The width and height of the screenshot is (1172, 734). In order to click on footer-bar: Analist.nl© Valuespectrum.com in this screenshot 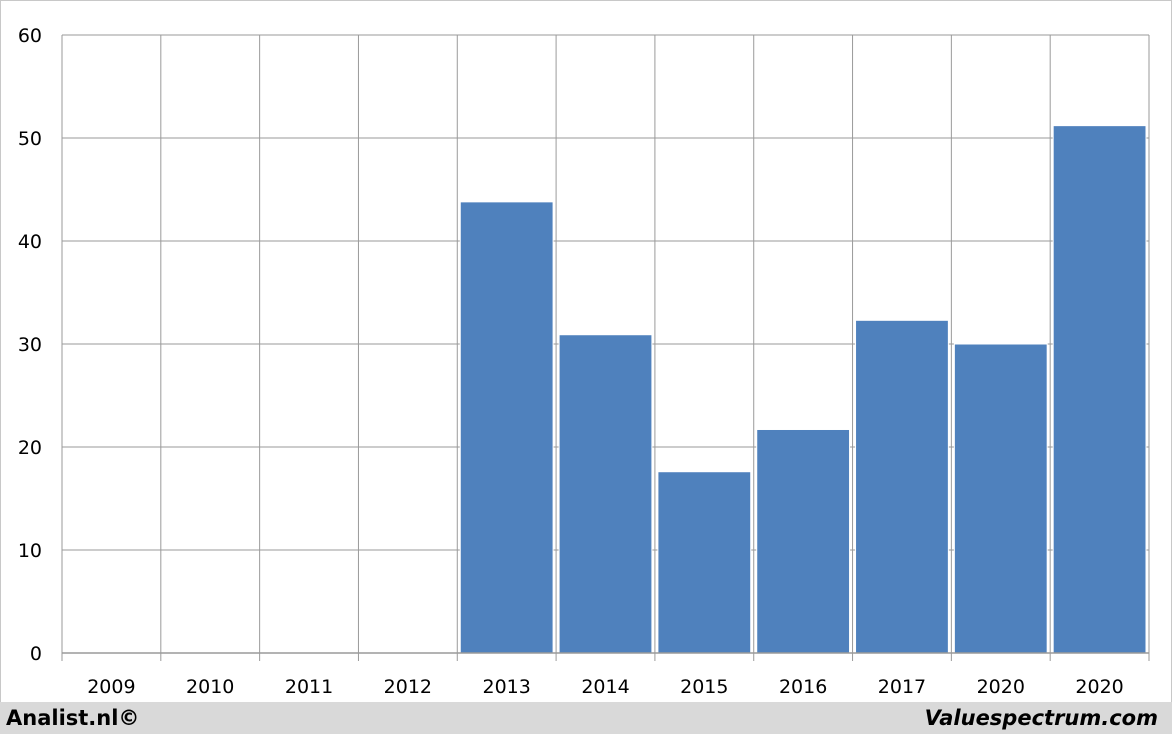, I will do `click(586, 718)`.